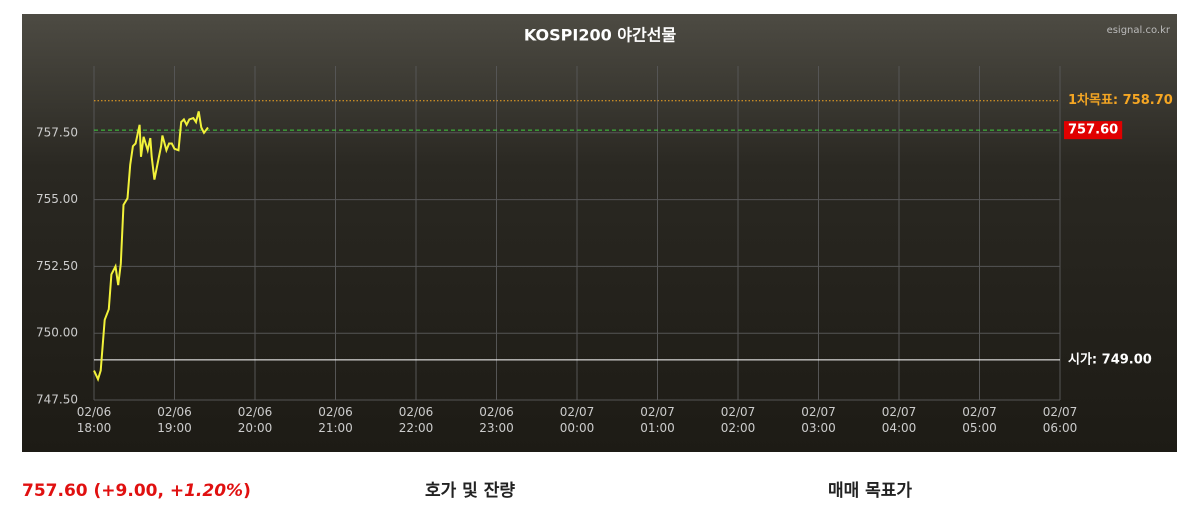 This screenshot has height=508, width=1200. What do you see at coordinates (96, 491) in the screenshot?
I see `quote-price: 757.60 (+9.00,` at bounding box center [96, 491].